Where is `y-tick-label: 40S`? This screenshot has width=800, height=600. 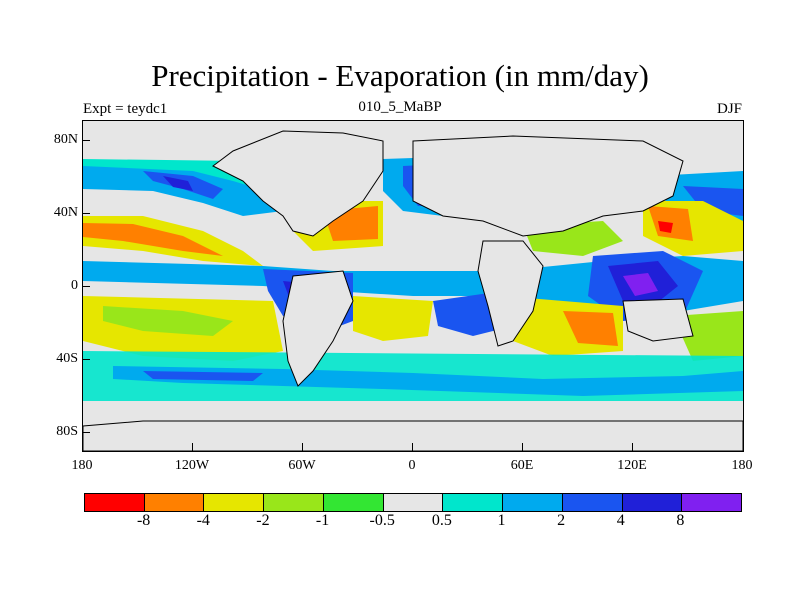
y-tick-label: 40S is located at coordinates (67, 358).